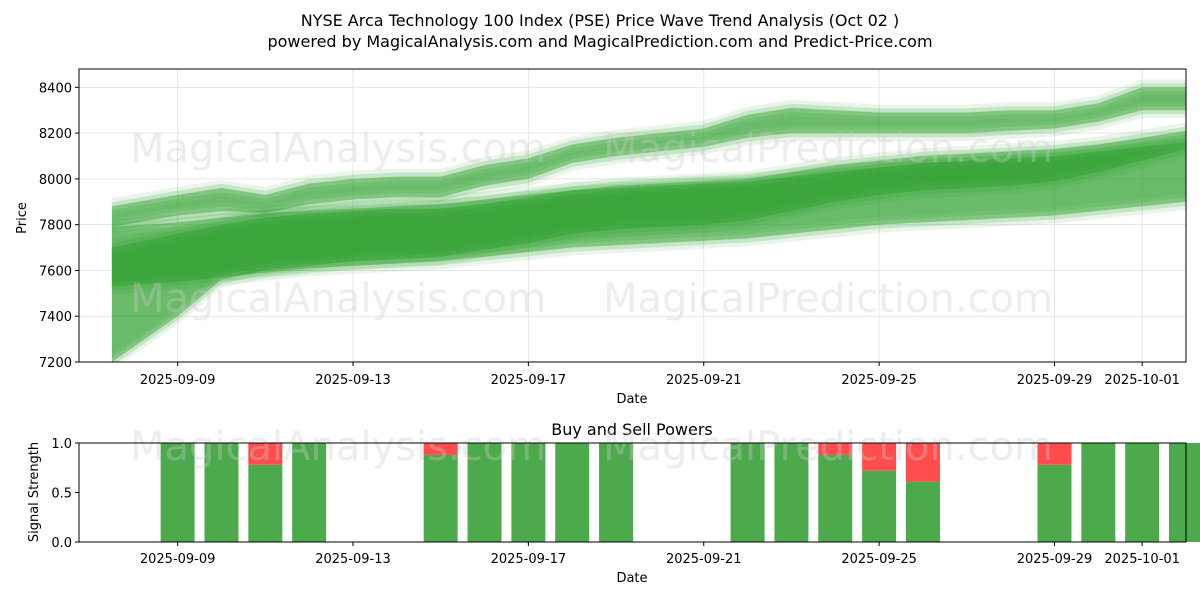 This screenshot has width=1200, height=604. Describe the element at coordinates (1142, 559) in the screenshot. I see `bottom-x-tick-label: 2025-10-01` at that location.